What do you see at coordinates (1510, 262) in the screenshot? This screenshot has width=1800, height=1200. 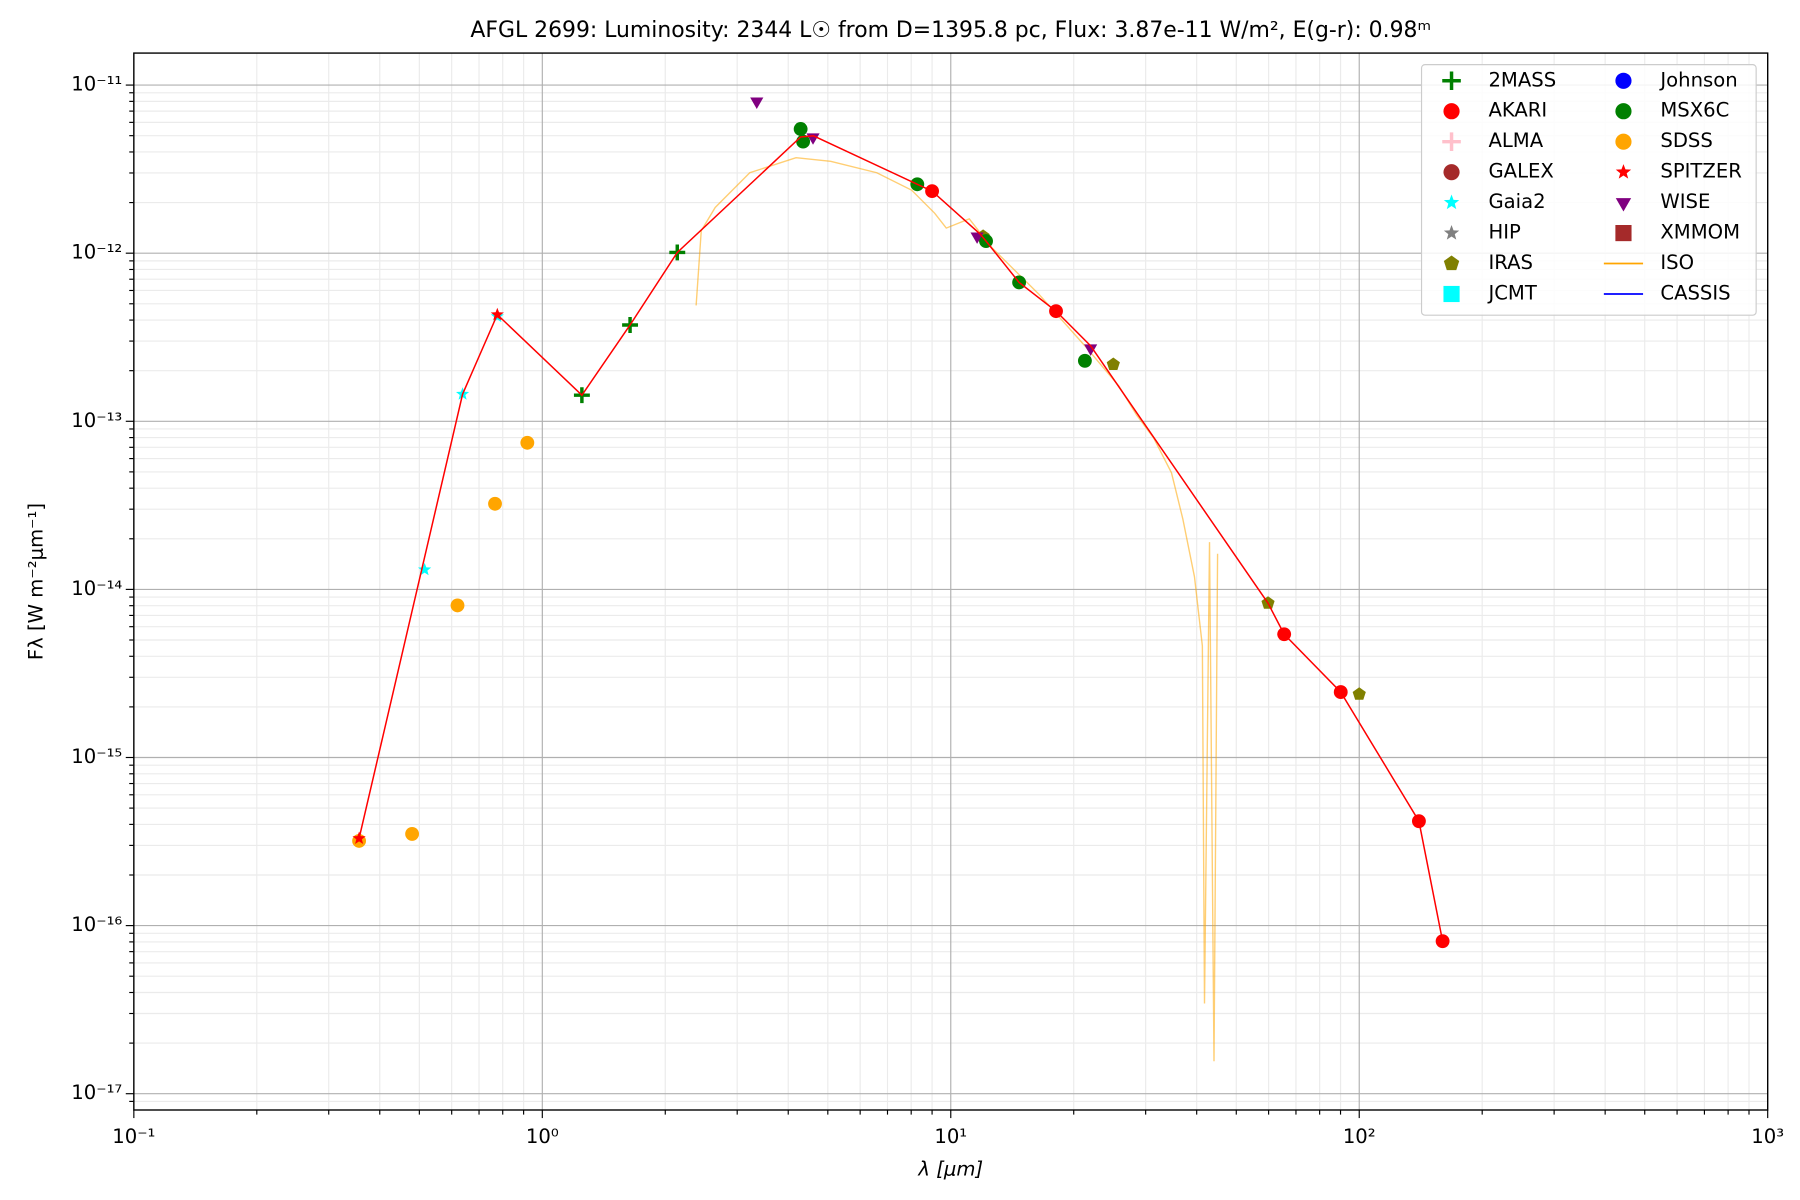 I see `legend-label: IRAS` at bounding box center [1510, 262].